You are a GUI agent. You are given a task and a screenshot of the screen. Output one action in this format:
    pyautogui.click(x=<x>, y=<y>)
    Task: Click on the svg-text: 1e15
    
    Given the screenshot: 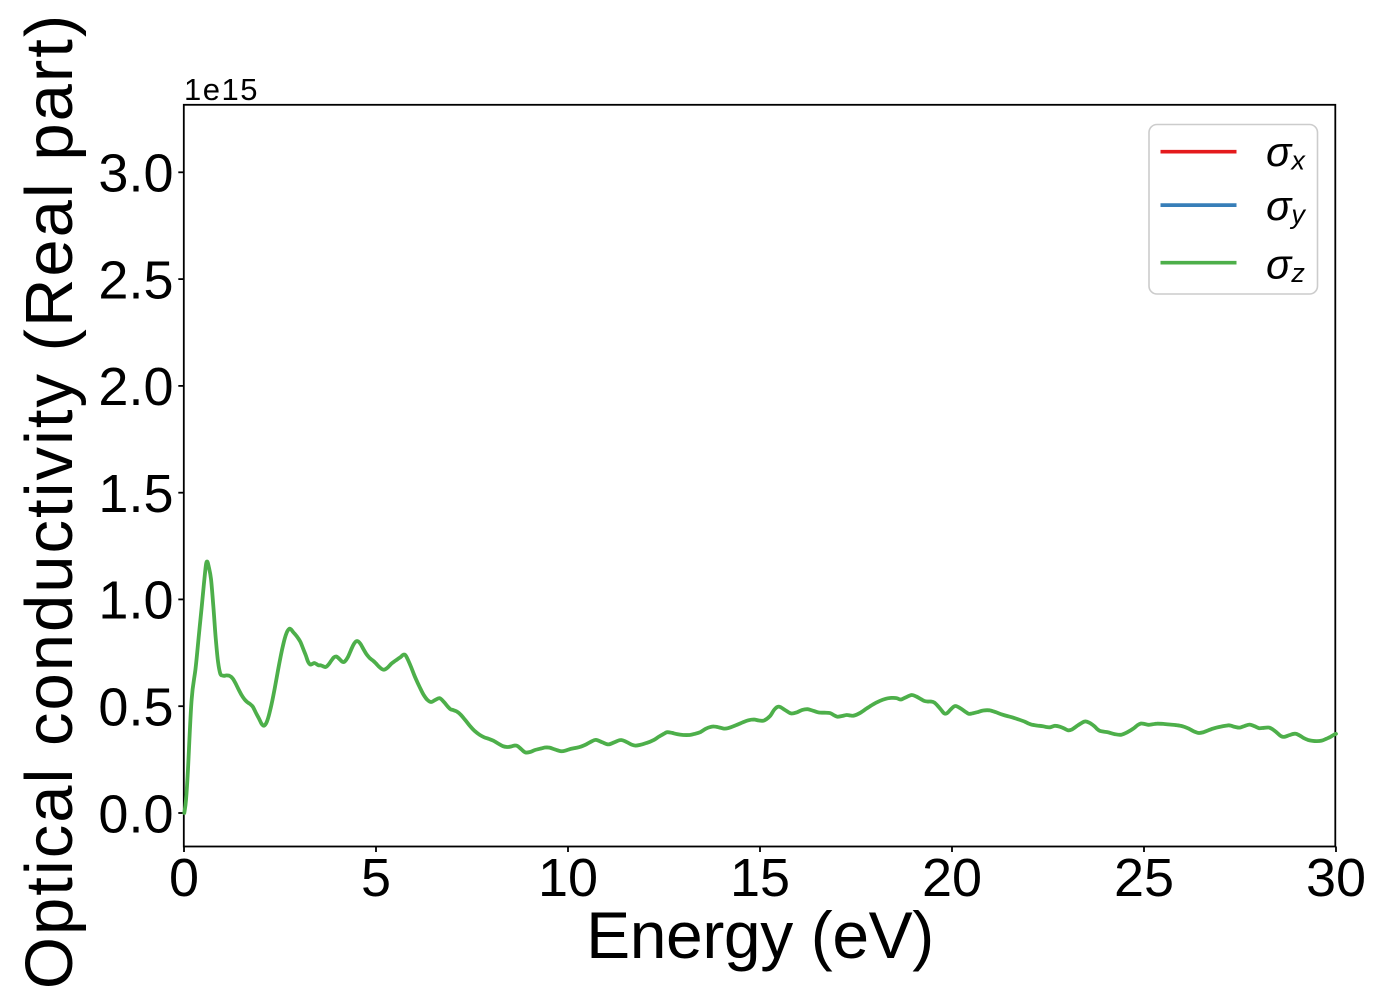 What is the action you would take?
    pyautogui.click(x=221, y=89)
    